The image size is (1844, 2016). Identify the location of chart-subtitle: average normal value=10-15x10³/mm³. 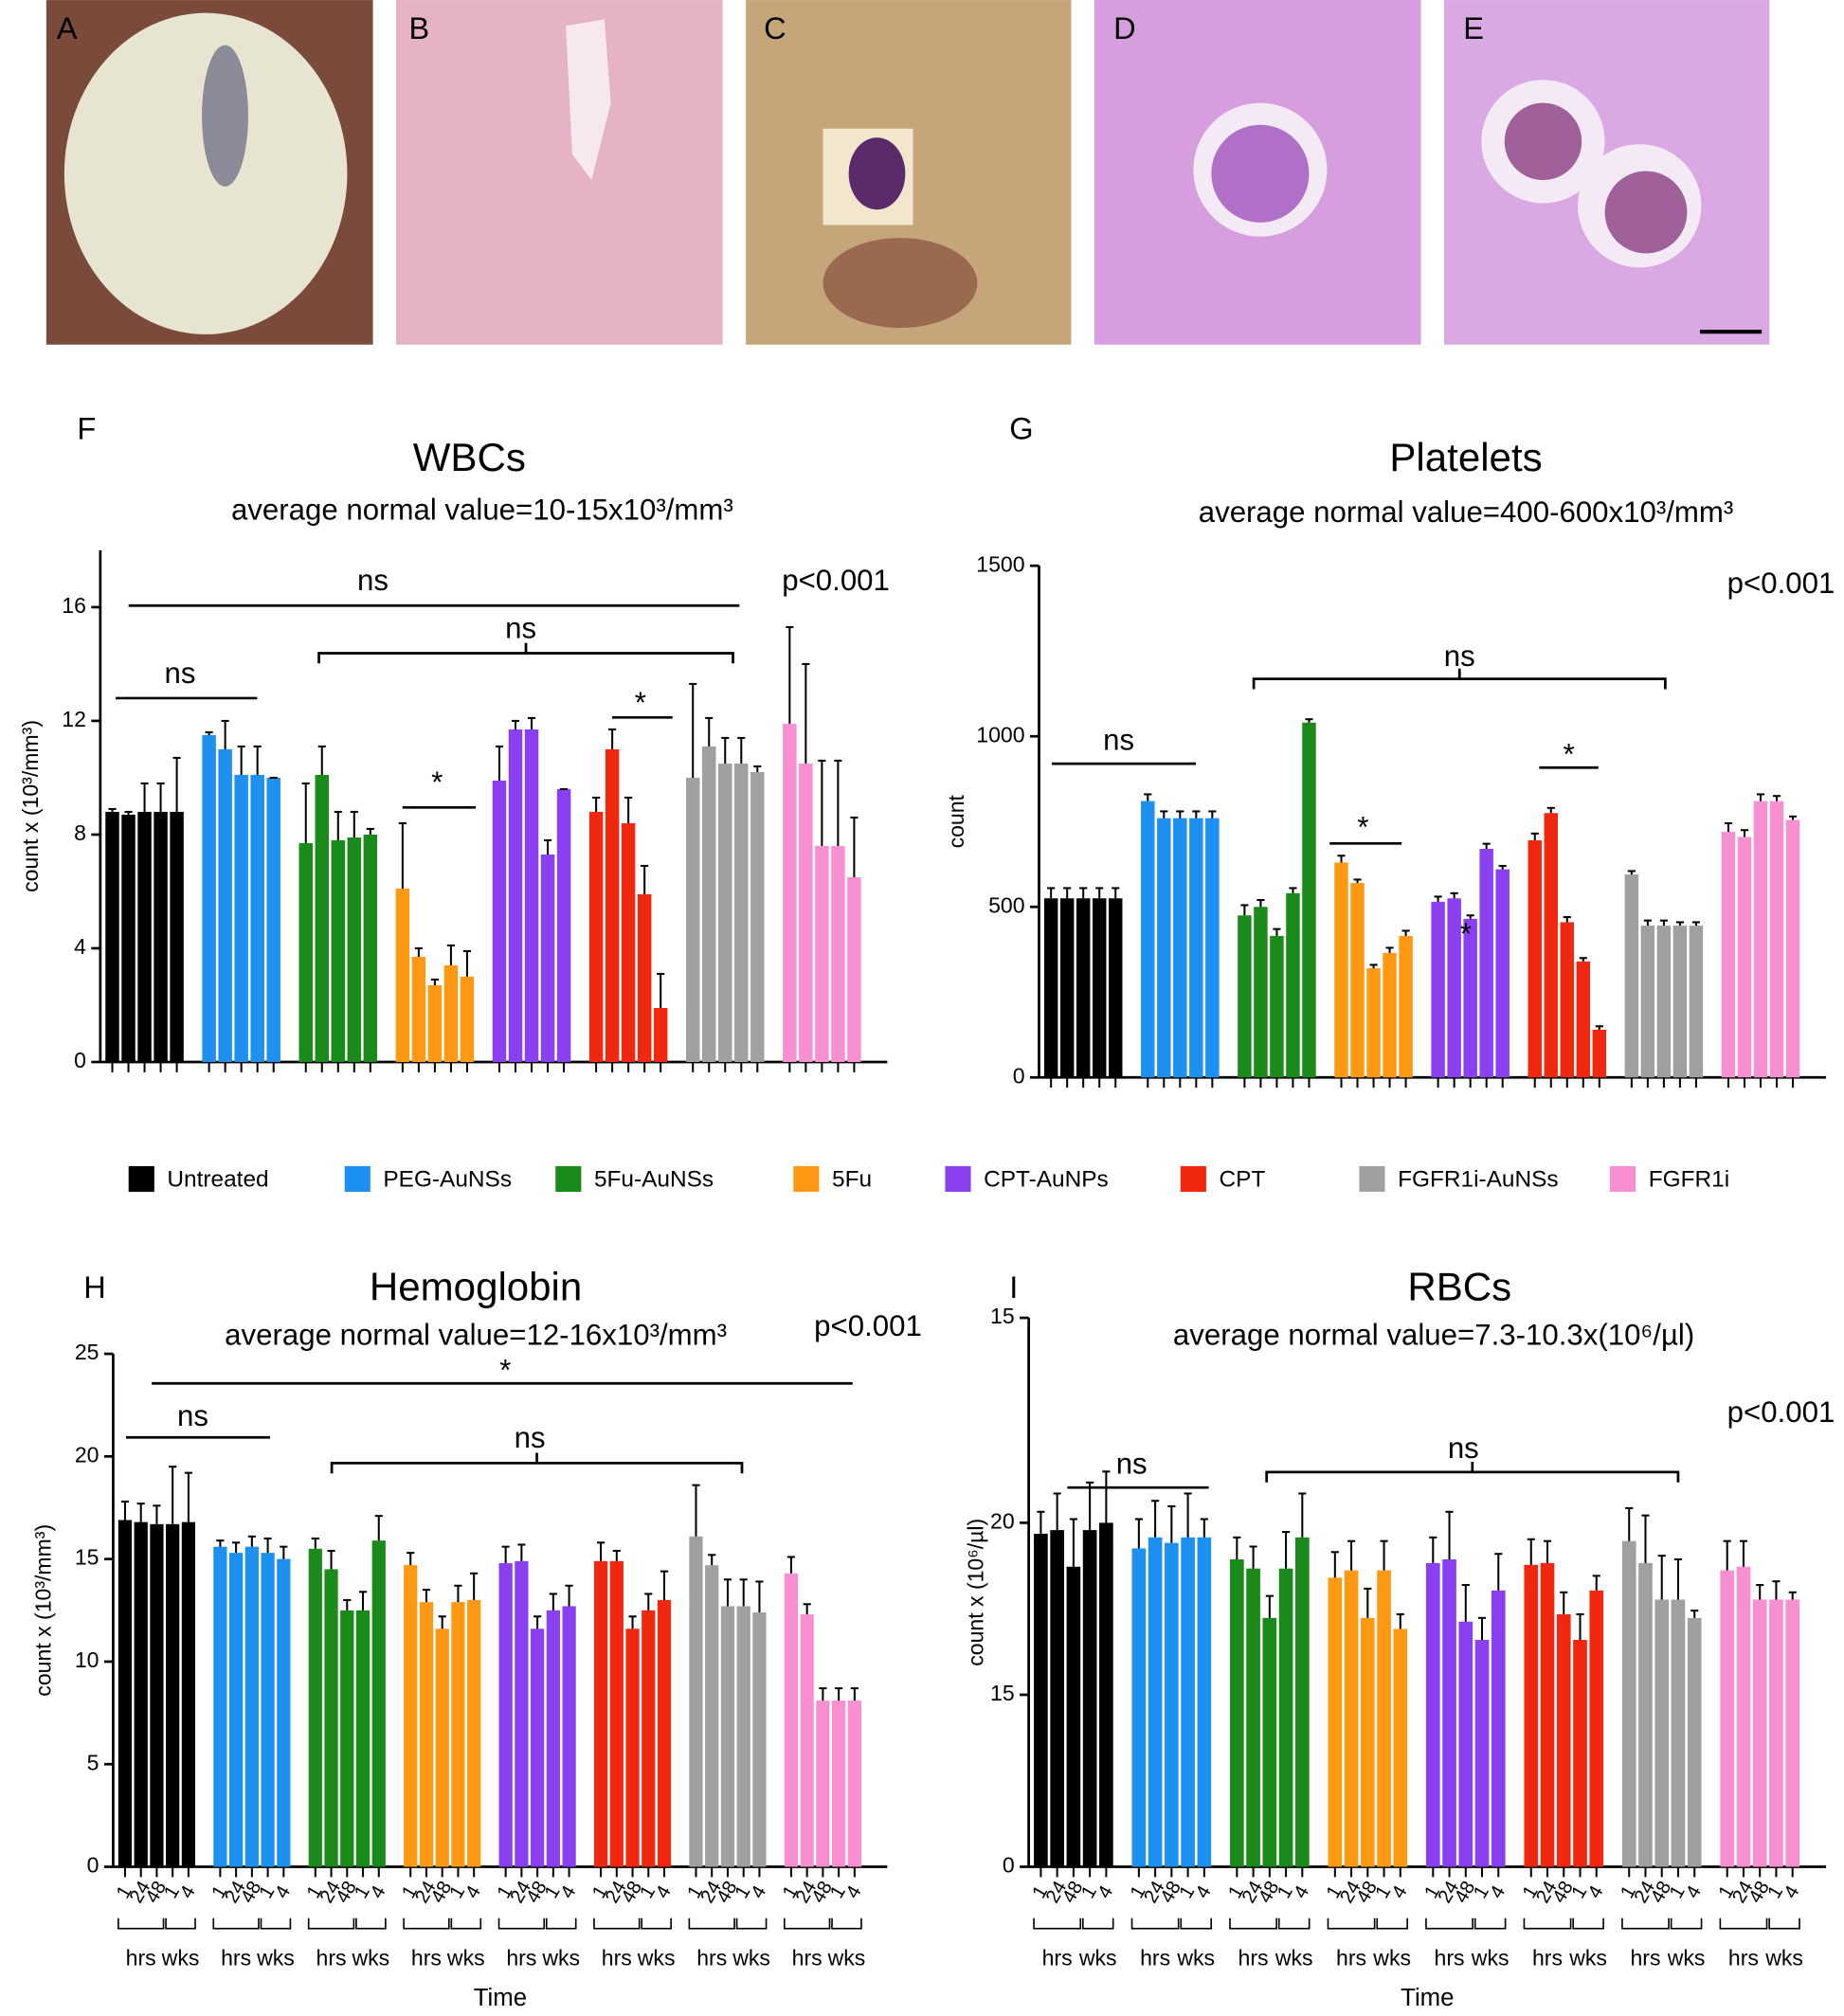
(482, 509).